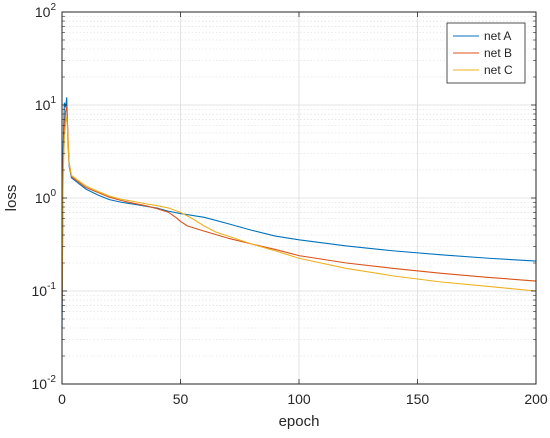 This screenshot has height=438, width=550. Describe the element at coordinates (181, 399) in the screenshot. I see `x-tick-label: 50` at that location.